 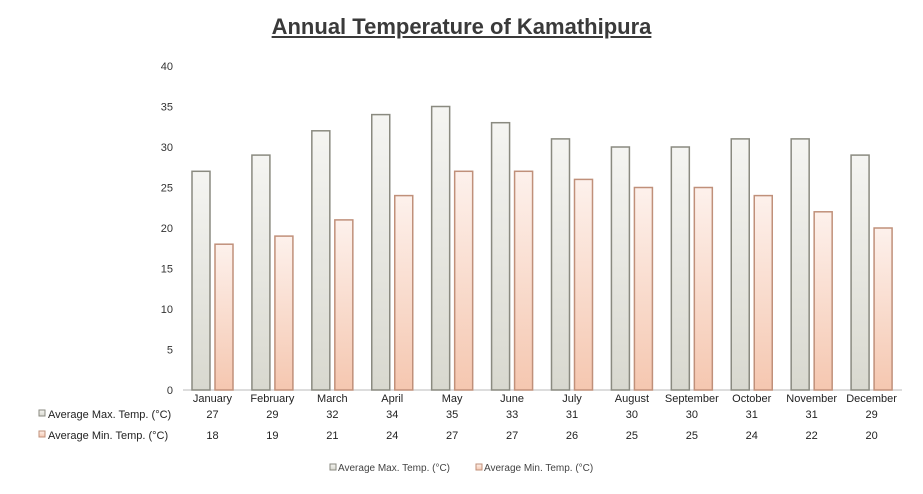 What do you see at coordinates (272, 399) in the screenshot?
I see `x-tick-label: February` at bounding box center [272, 399].